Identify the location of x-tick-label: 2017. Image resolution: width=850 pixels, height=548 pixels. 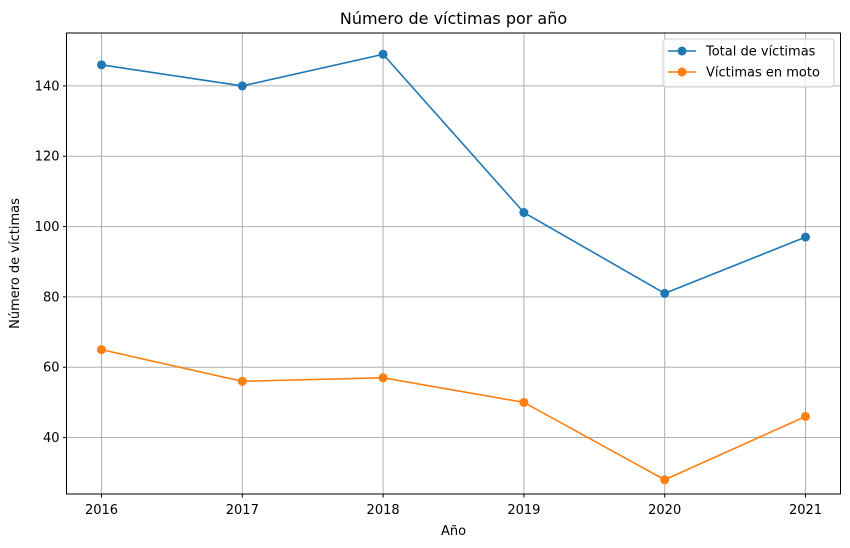
(242, 510).